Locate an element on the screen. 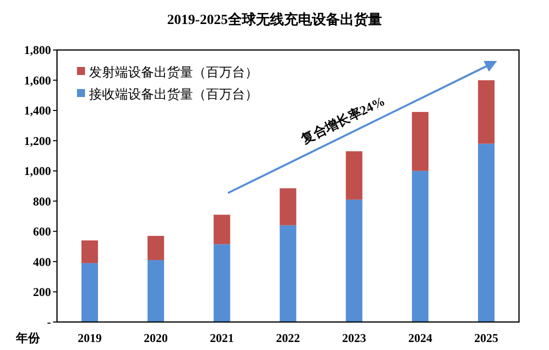 This screenshot has width=549, height=350. x-tick-label: 2021 is located at coordinates (222, 338).